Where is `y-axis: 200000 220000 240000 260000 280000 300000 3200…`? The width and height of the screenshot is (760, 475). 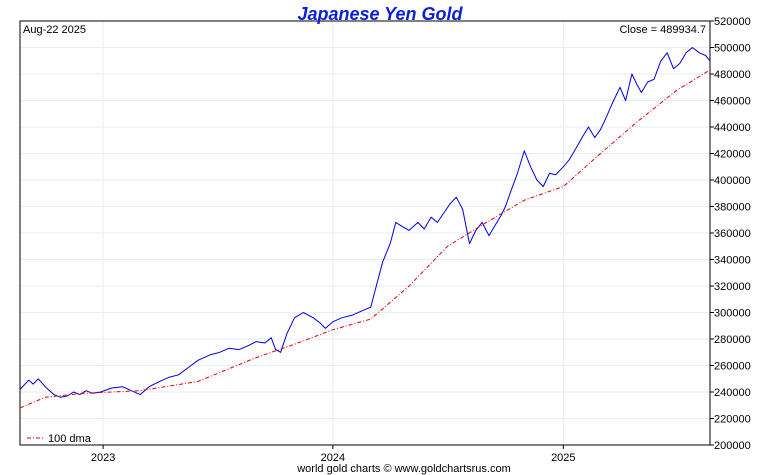 y-axis: 200000 220000 240000 260000 280000 300000 3200… is located at coordinates (730, 234).